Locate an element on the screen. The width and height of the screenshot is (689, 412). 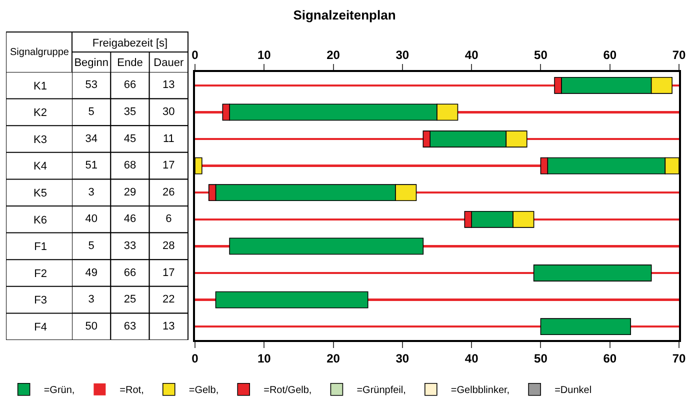
y-tick-label: K5 is located at coordinates (40, 193).